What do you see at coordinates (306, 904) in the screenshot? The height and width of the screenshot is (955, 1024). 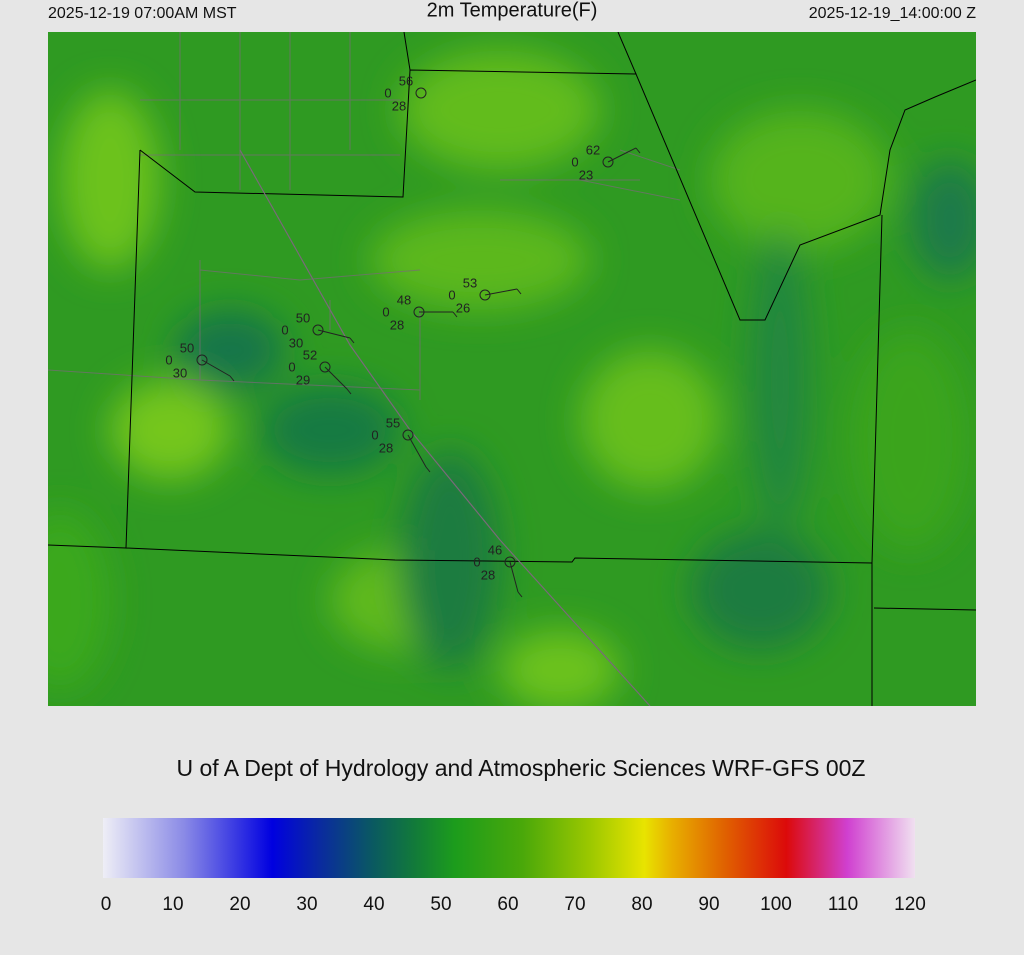 I see `colorbar-tick-label: 30` at bounding box center [306, 904].